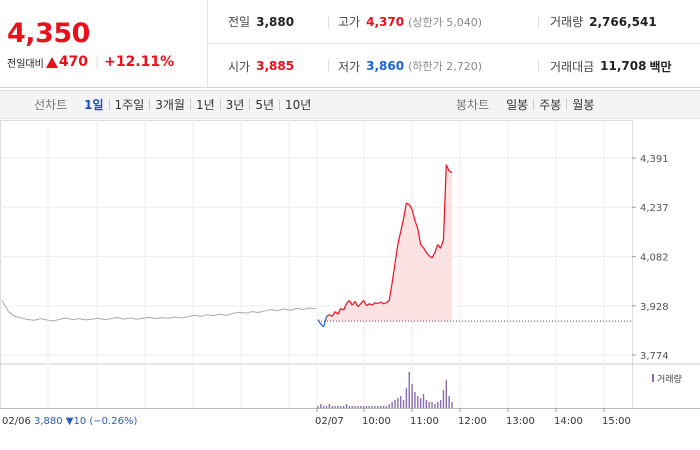  Describe the element at coordinates (583, 105) in the screenshot. I see `candle-tab-2: 월봉` at that location.